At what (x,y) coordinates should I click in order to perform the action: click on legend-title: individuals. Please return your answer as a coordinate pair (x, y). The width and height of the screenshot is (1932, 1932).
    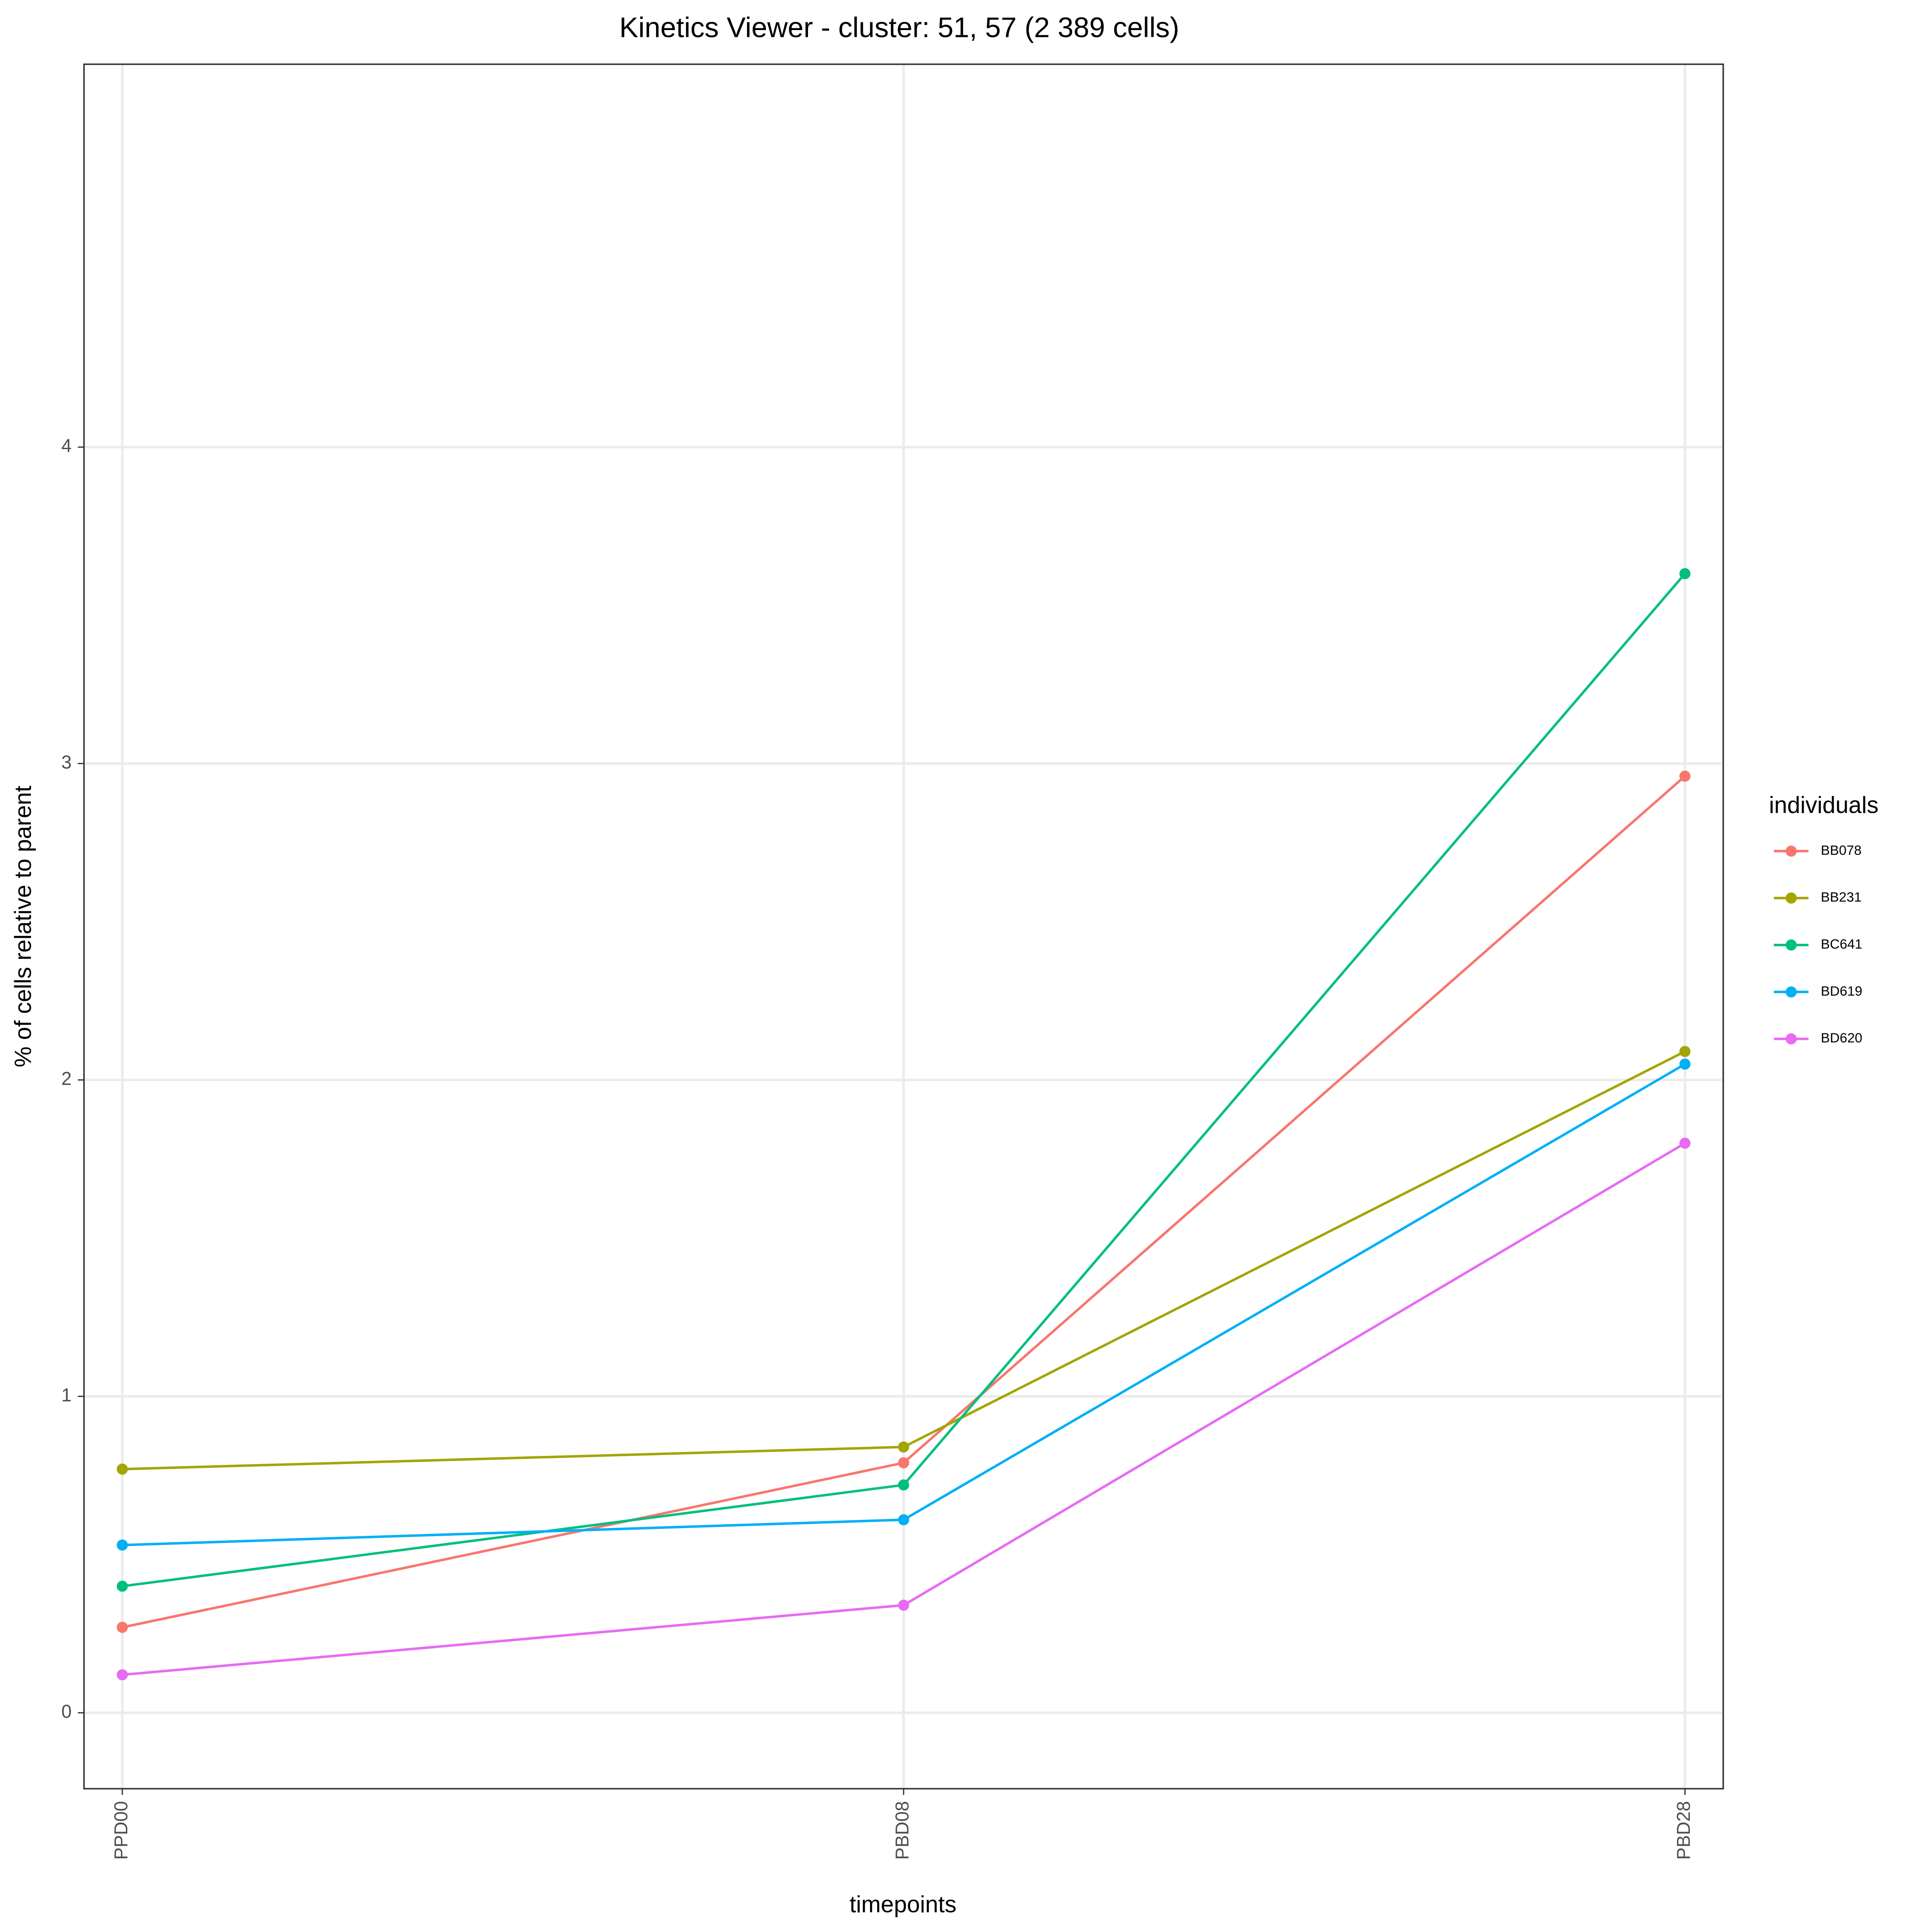
    Looking at the image, I should click on (1823, 805).